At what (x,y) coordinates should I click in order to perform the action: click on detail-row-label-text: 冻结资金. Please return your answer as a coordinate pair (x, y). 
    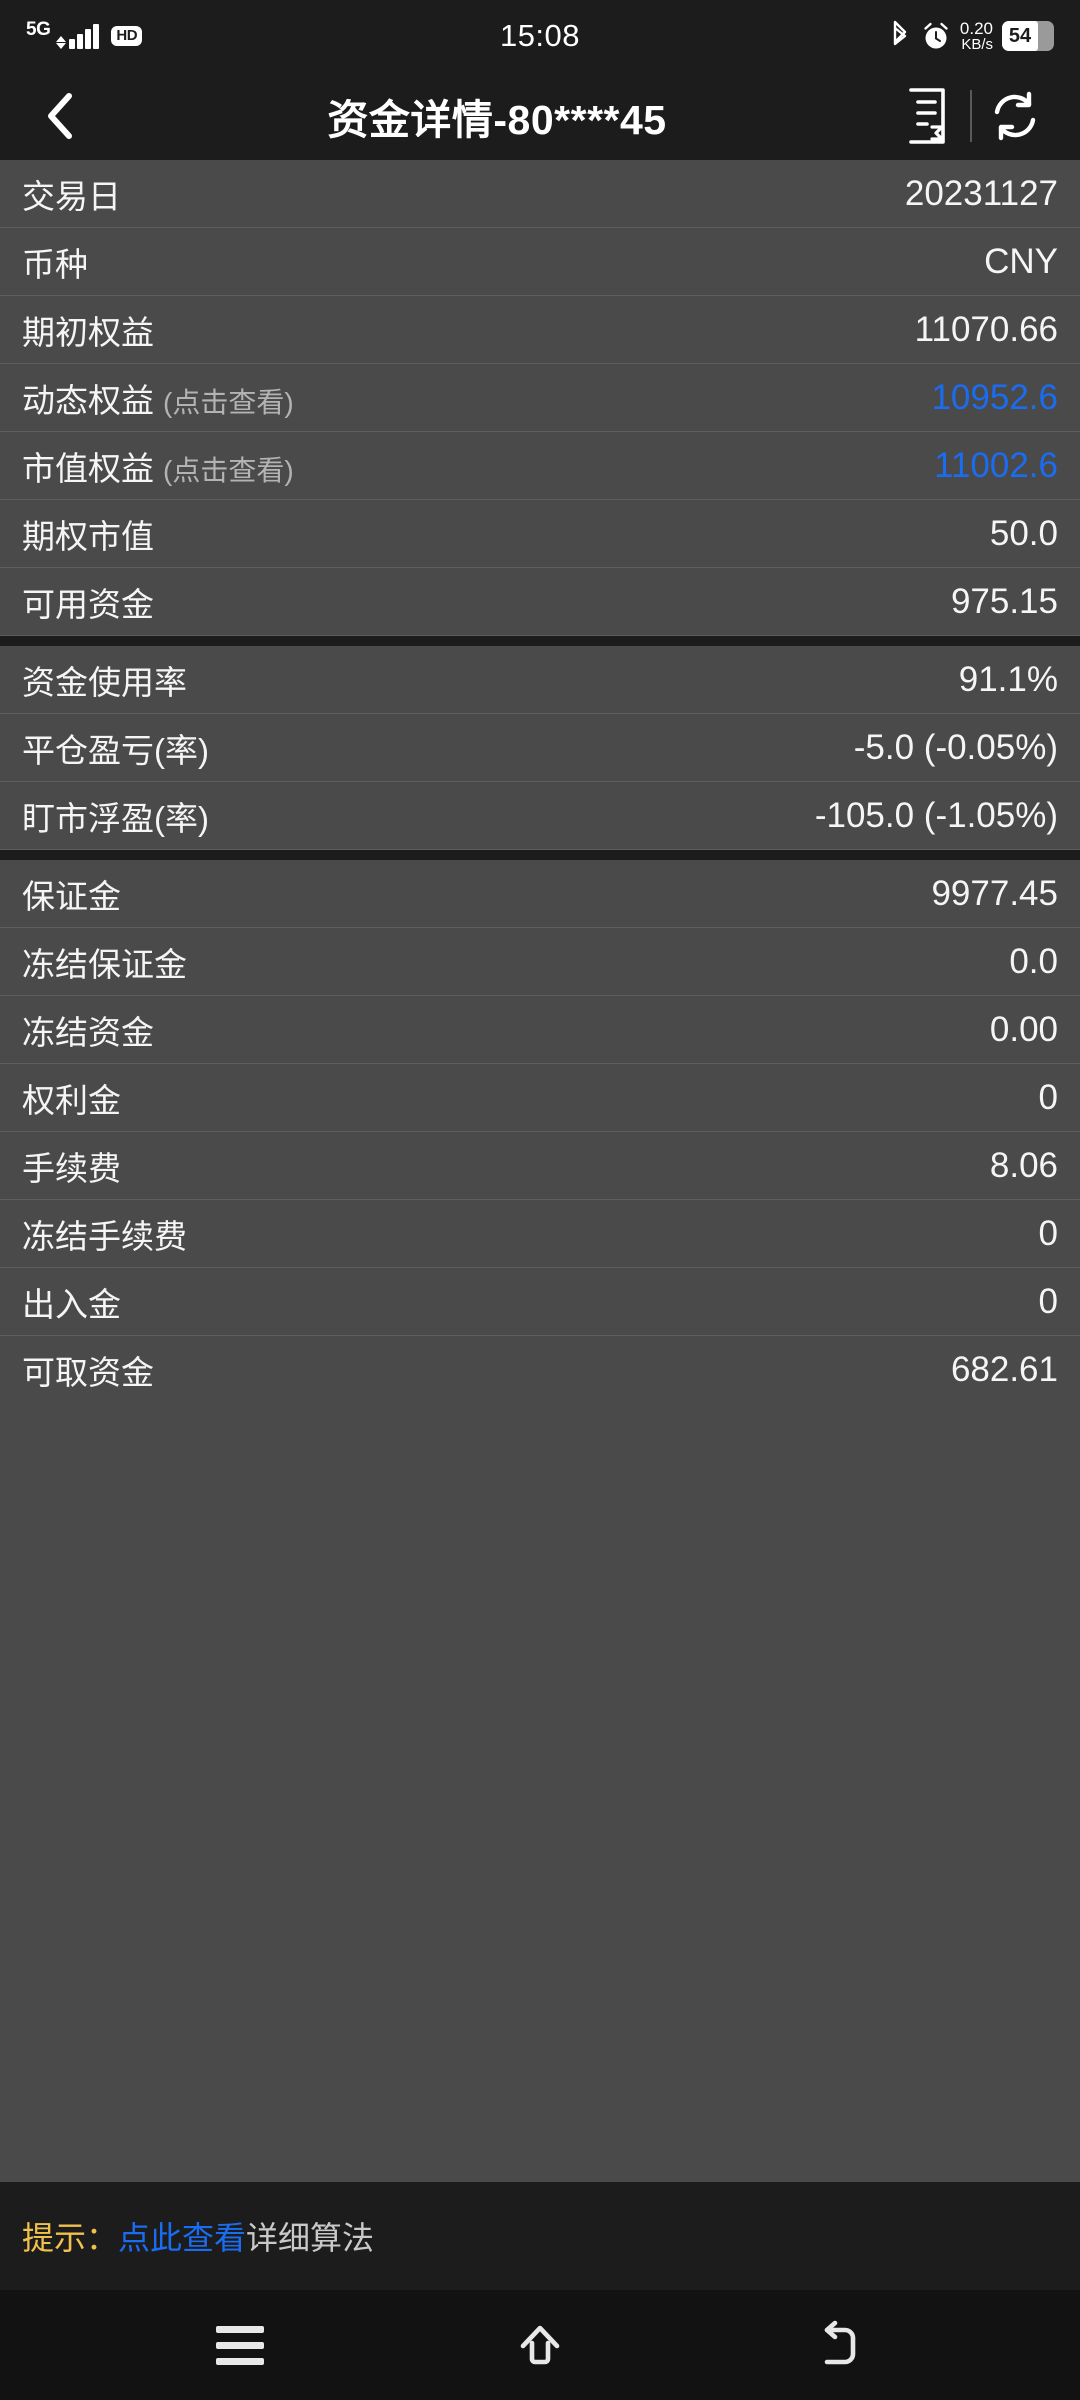
    Looking at the image, I should click on (88, 1032).